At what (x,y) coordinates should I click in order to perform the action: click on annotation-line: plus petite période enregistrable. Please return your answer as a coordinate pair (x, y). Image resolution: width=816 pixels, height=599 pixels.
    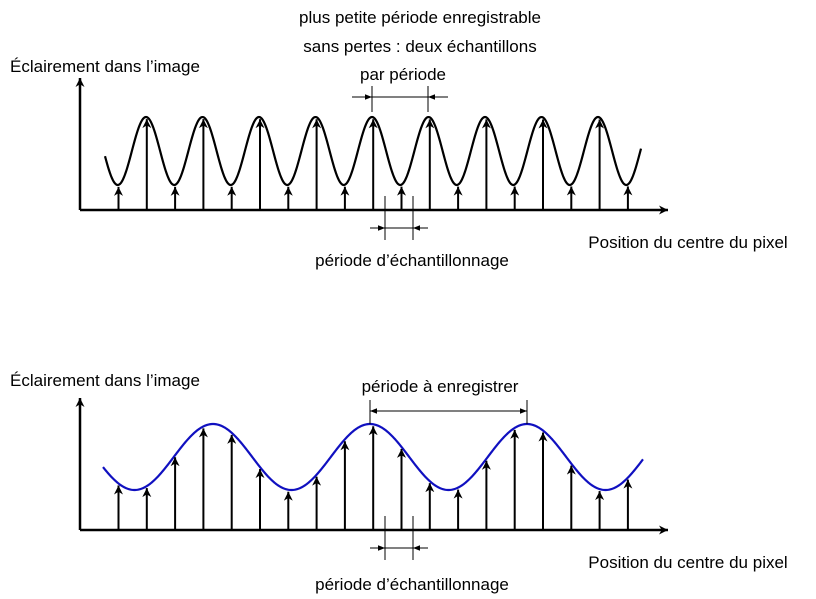
    Looking at the image, I should click on (420, 17).